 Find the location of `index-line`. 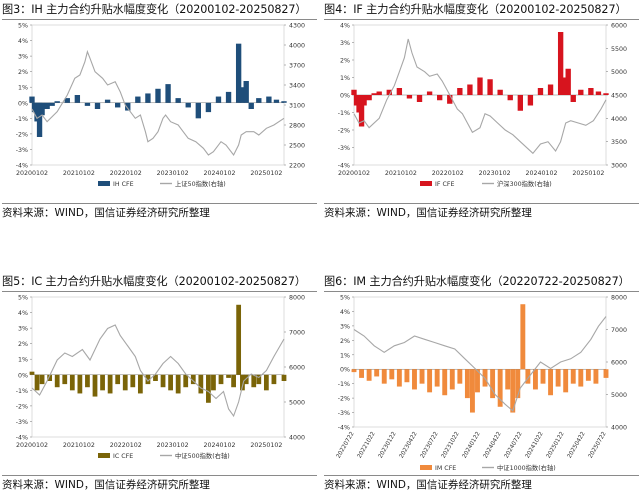

index-line is located at coordinates (480, 364).